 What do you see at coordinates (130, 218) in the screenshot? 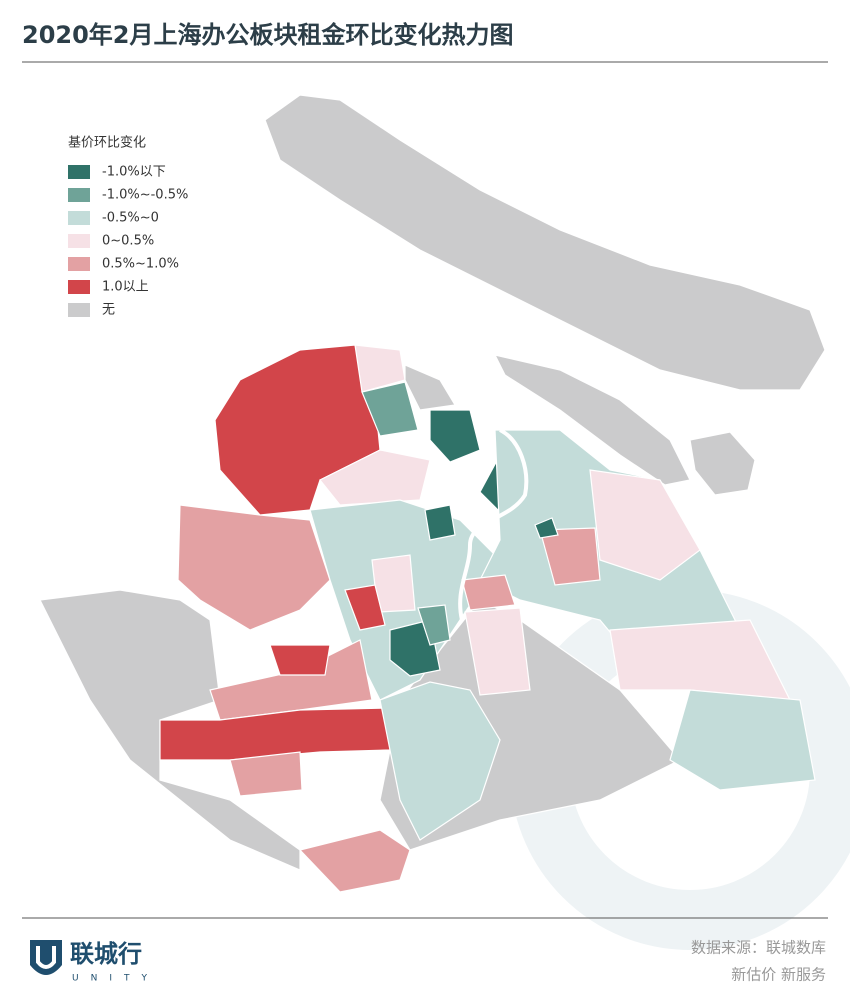
I see `legend-label: -0.5%~0` at bounding box center [130, 218].